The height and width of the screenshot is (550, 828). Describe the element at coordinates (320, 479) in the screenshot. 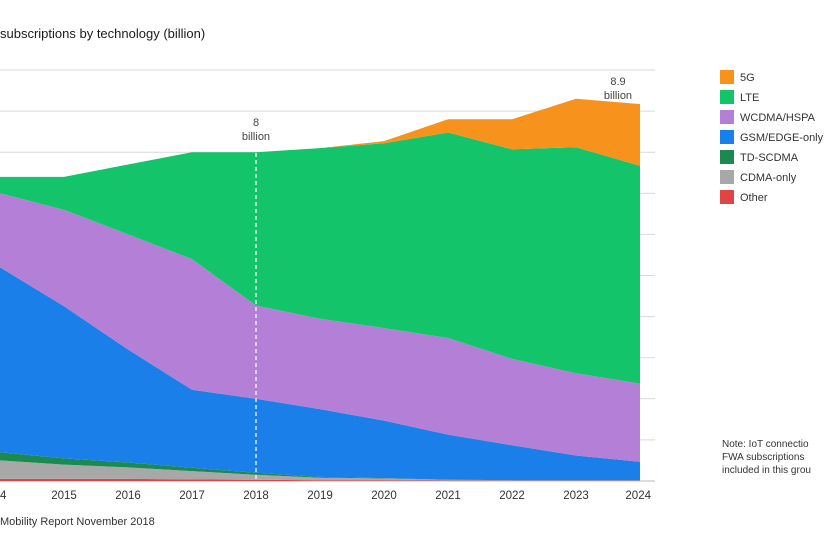

I see `area-other` at that location.